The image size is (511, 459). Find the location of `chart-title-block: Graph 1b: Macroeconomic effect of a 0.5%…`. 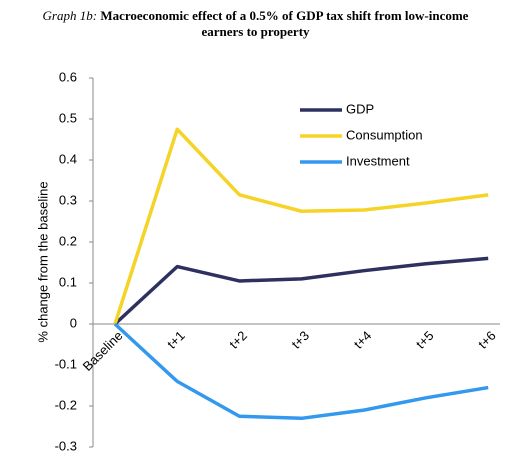

chart-title-block: Graph 1b: Macroeconomic effect of a 0.5%… is located at coordinates (255, 24).